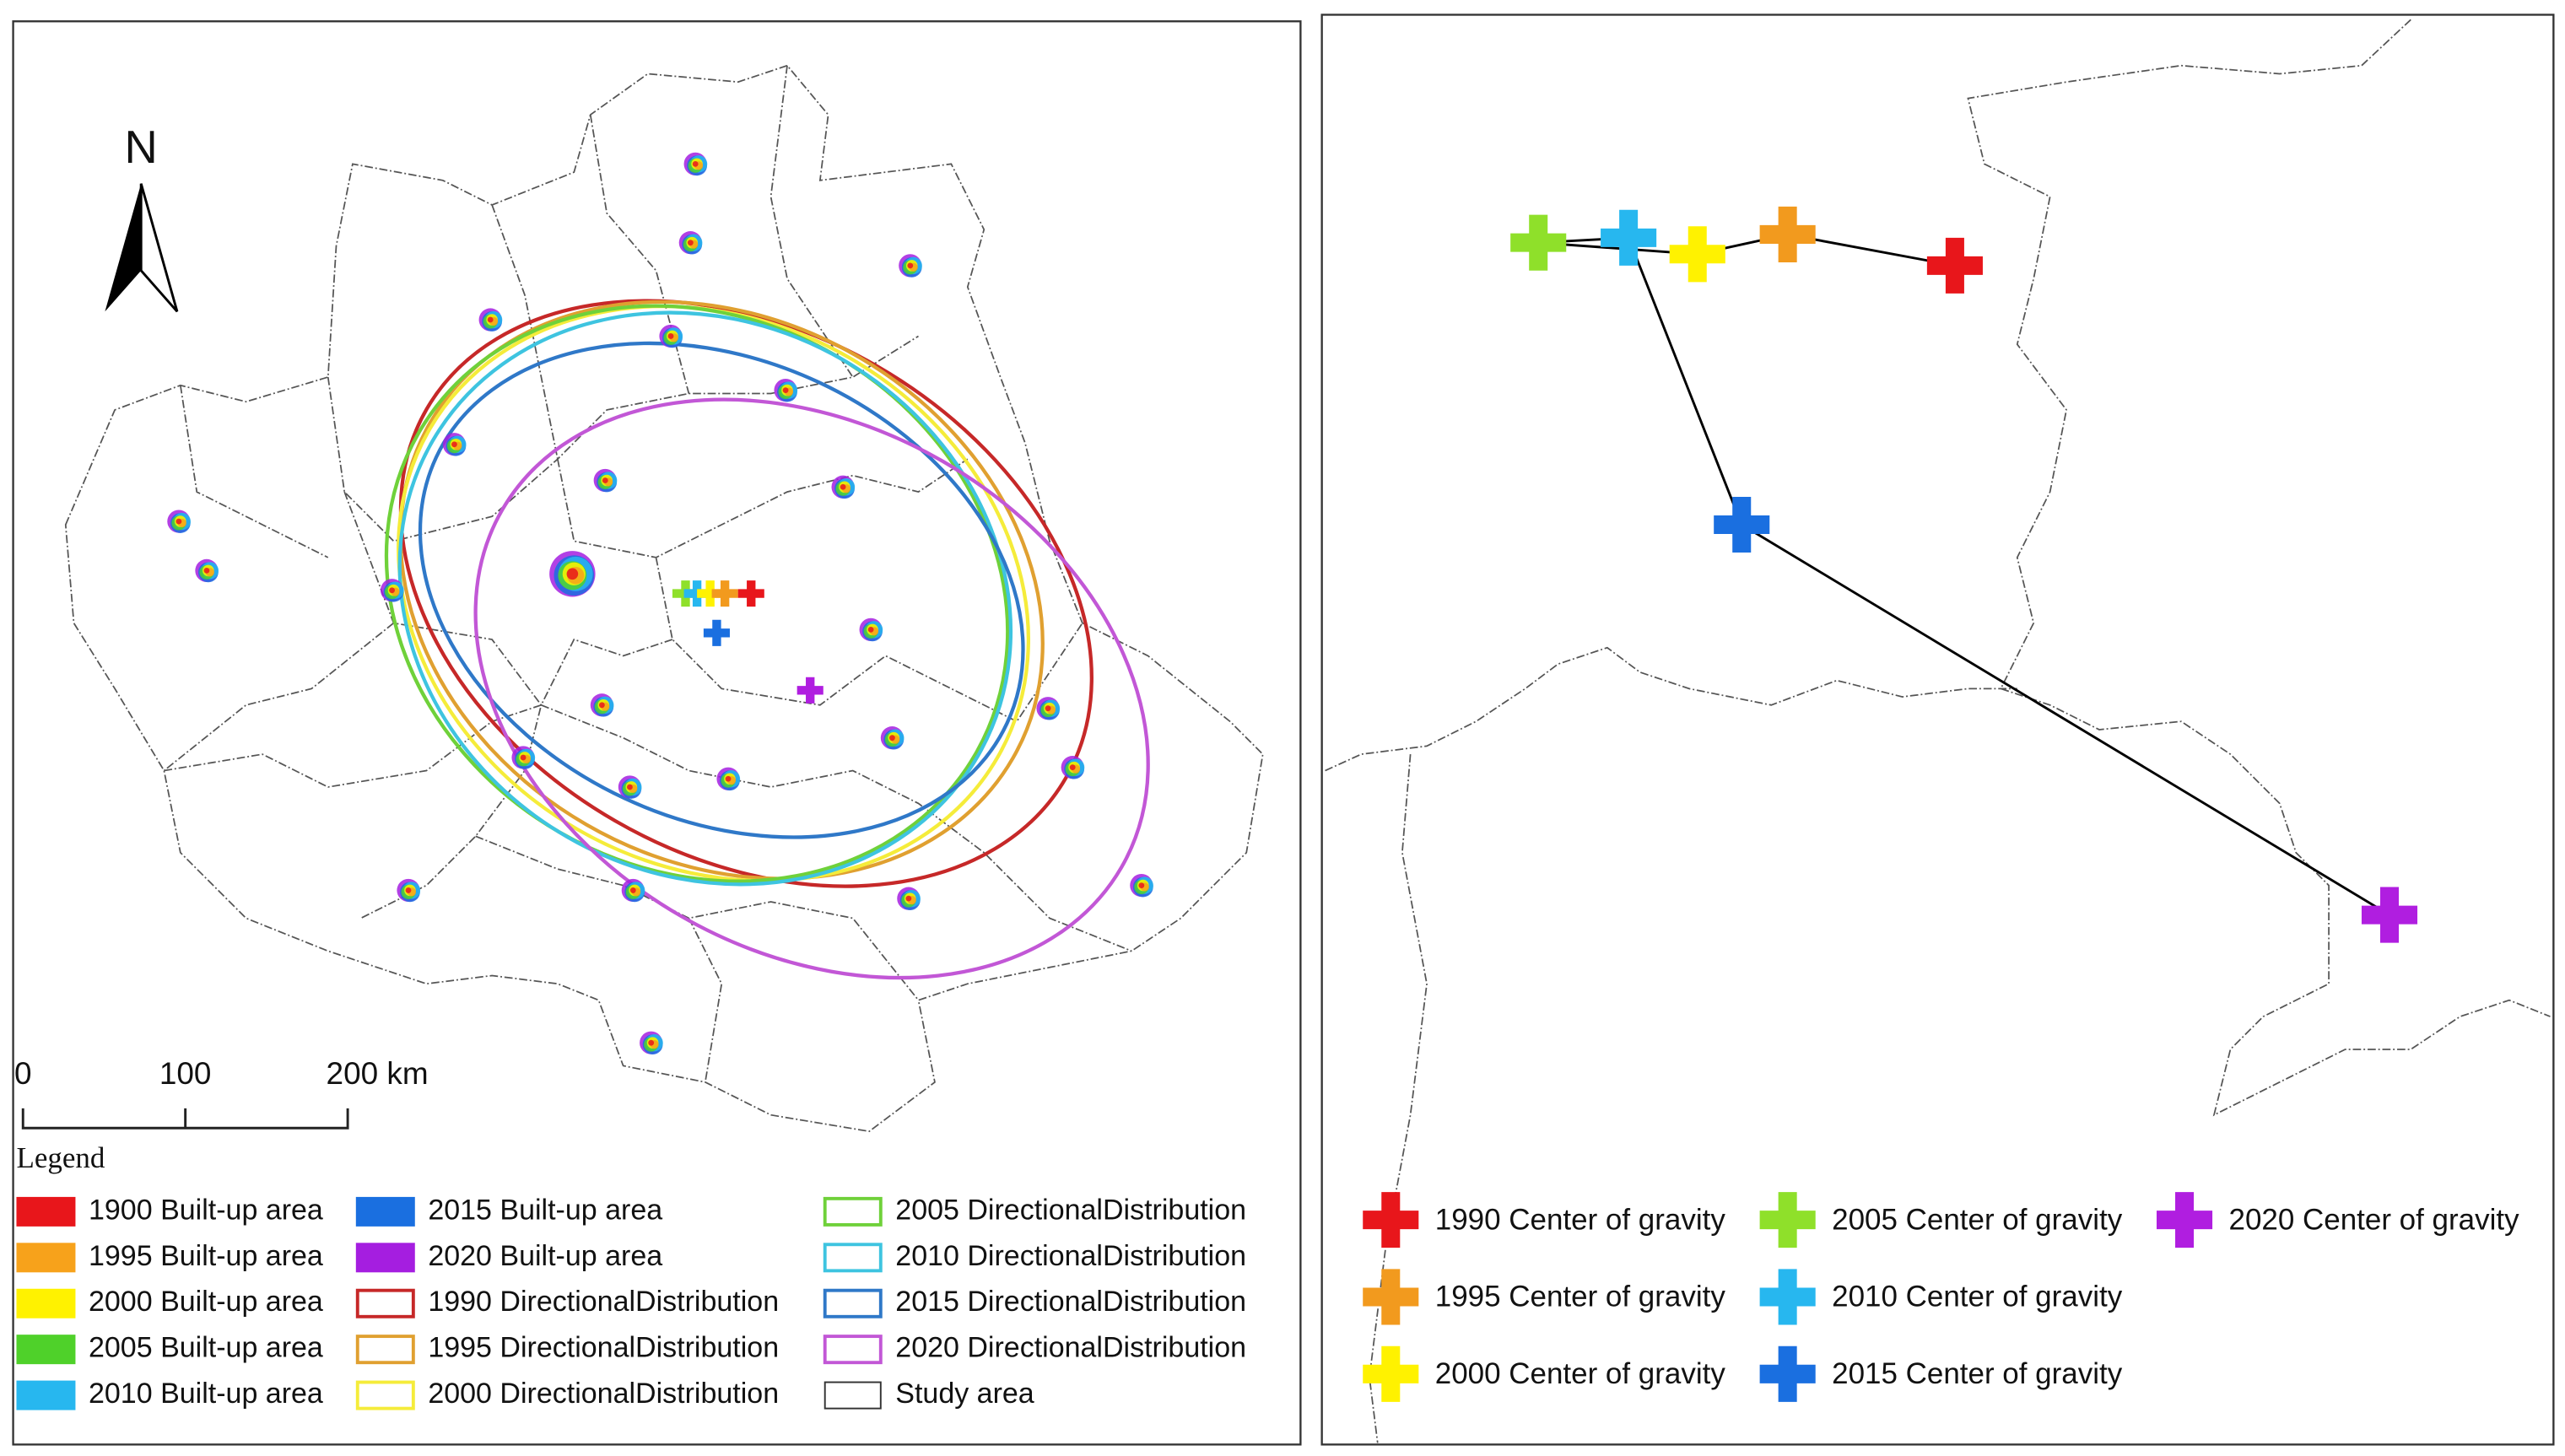 This screenshot has height=1456, width=2565. Describe the element at coordinates (206, 1302) in the screenshot. I see `legend-label: 2000 Built-up area` at that location.